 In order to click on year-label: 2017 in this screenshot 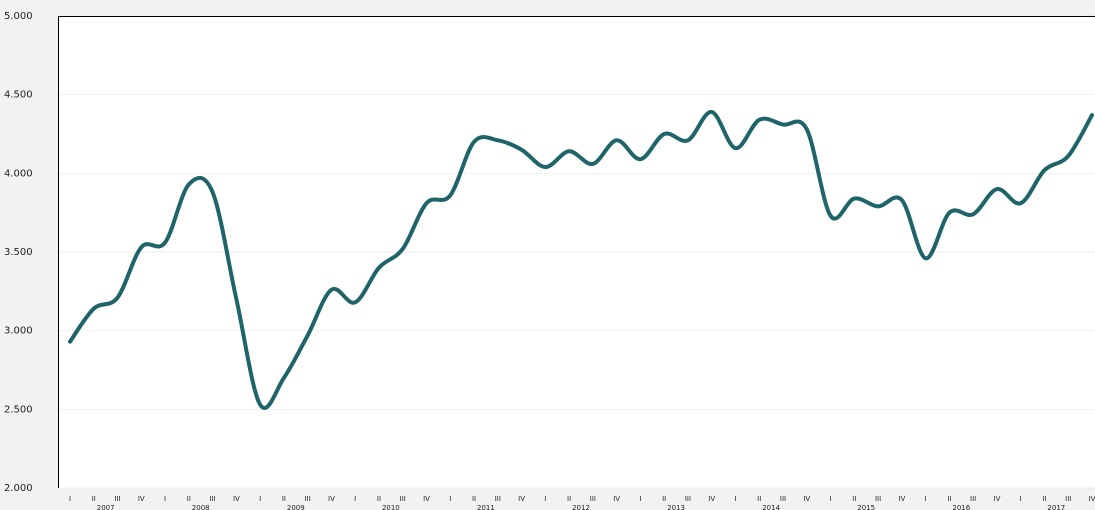, I will do `click(1056, 507)`.